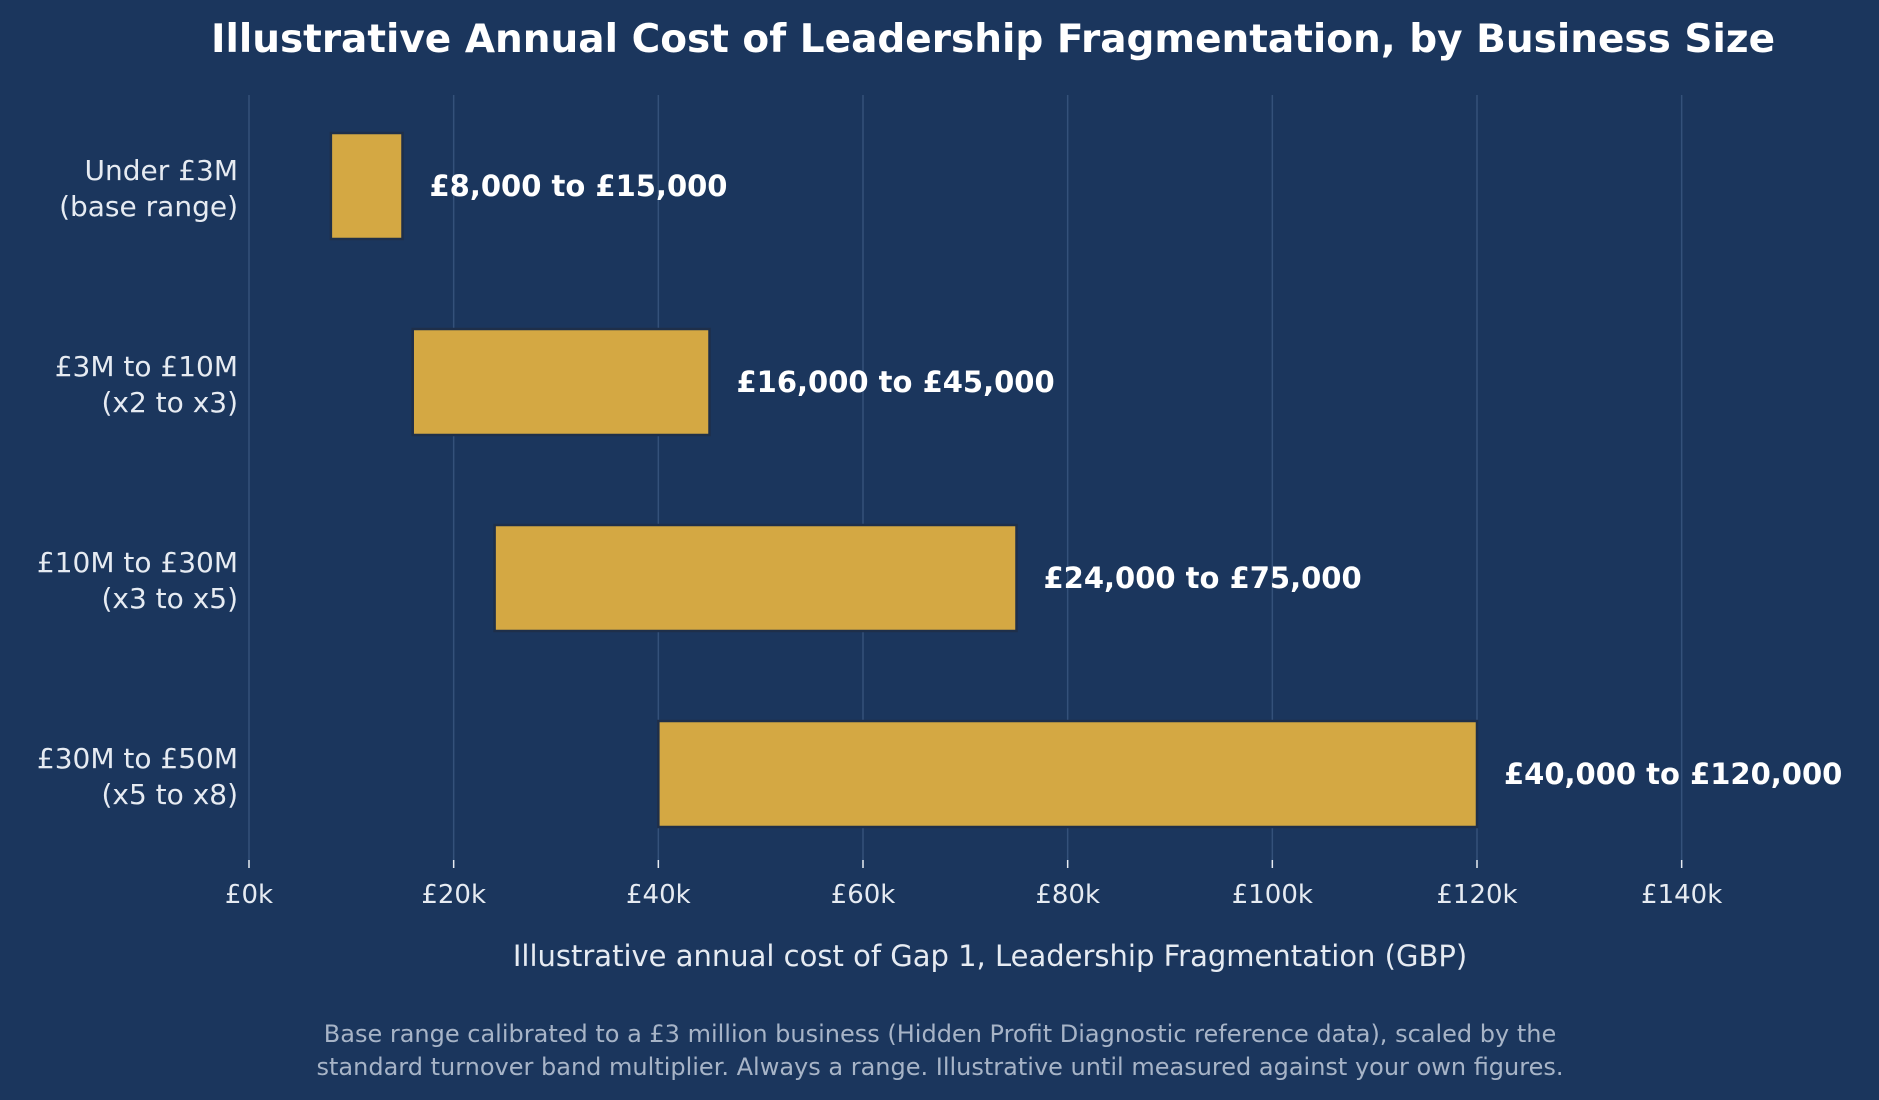  What do you see at coordinates (1673, 774) in the screenshot?
I see `data-label-3: £40,000 to £120,000` at bounding box center [1673, 774].